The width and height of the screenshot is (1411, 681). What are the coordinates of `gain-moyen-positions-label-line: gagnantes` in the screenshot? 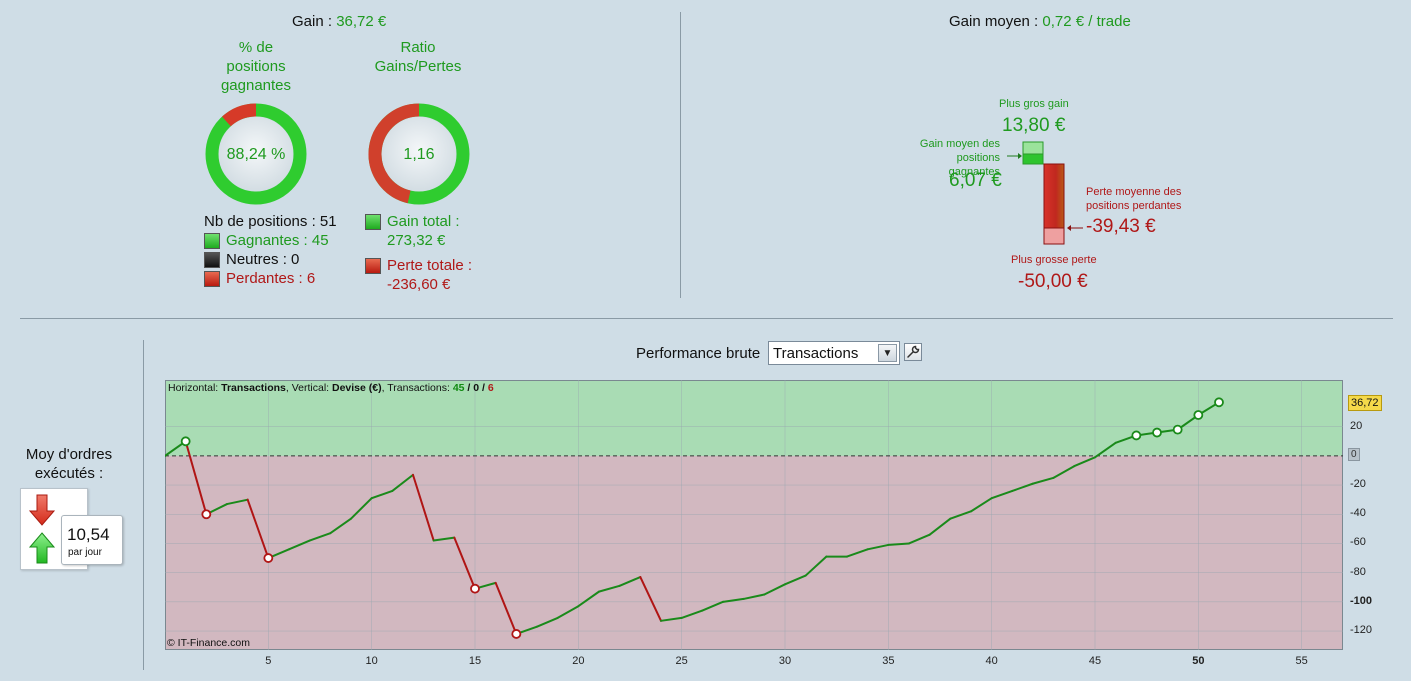 It's located at (974, 172).